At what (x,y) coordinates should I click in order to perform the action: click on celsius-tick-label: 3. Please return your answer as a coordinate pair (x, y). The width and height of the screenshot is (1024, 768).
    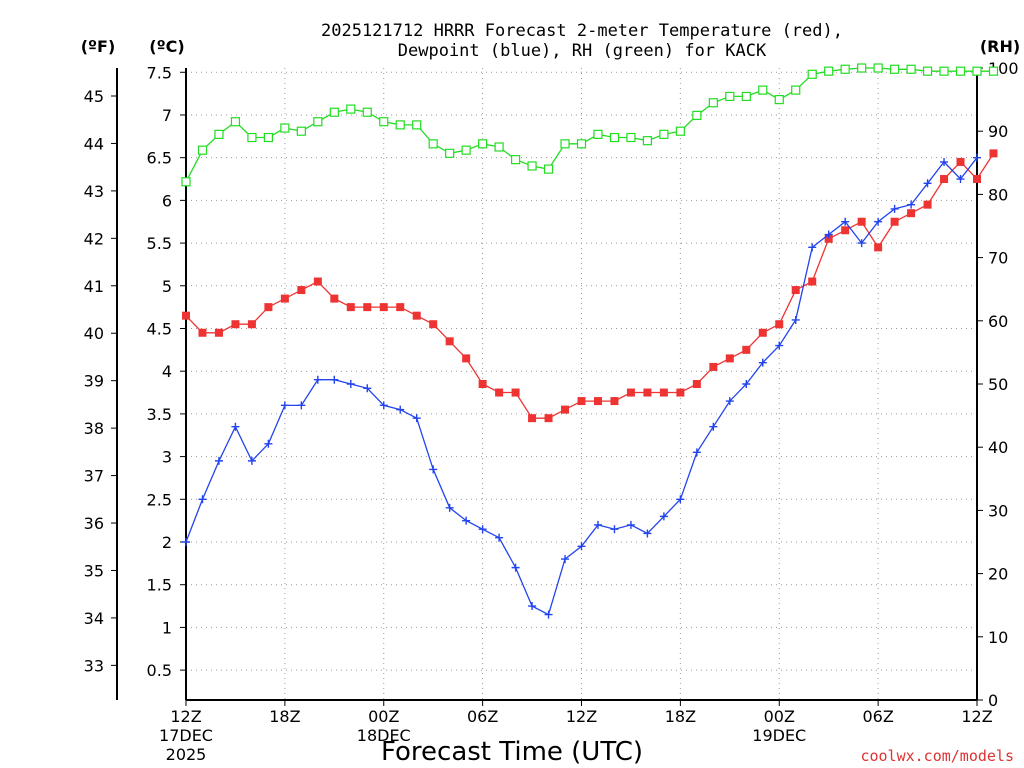
    Looking at the image, I should click on (167, 457).